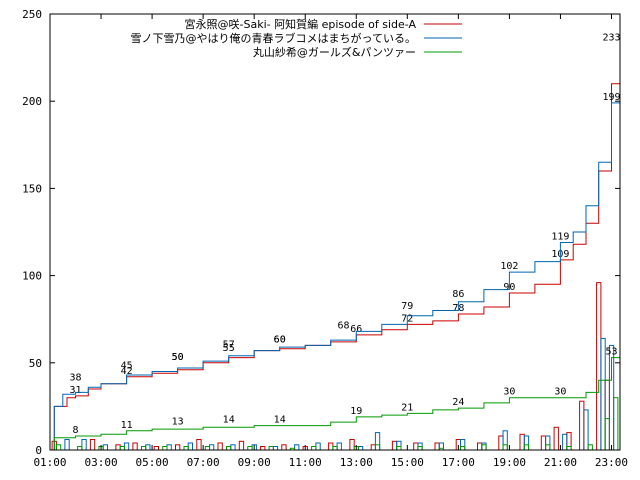 The height and width of the screenshot is (480, 640). What do you see at coordinates (254, 462) in the screenshot?
I see `x-tick-label-4: 09:00` at bounding box center [254, 462].